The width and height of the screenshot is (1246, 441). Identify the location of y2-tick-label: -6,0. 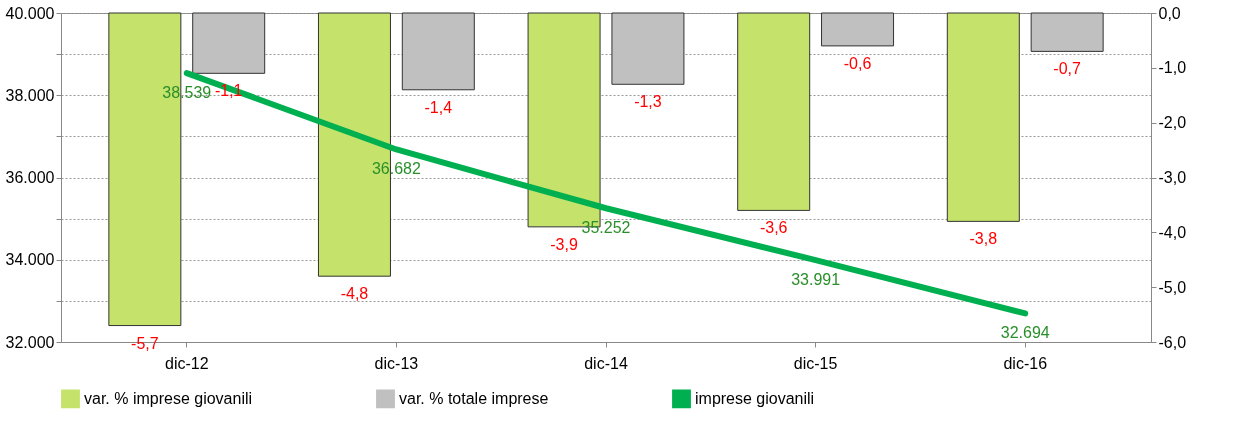
(1172, 342).